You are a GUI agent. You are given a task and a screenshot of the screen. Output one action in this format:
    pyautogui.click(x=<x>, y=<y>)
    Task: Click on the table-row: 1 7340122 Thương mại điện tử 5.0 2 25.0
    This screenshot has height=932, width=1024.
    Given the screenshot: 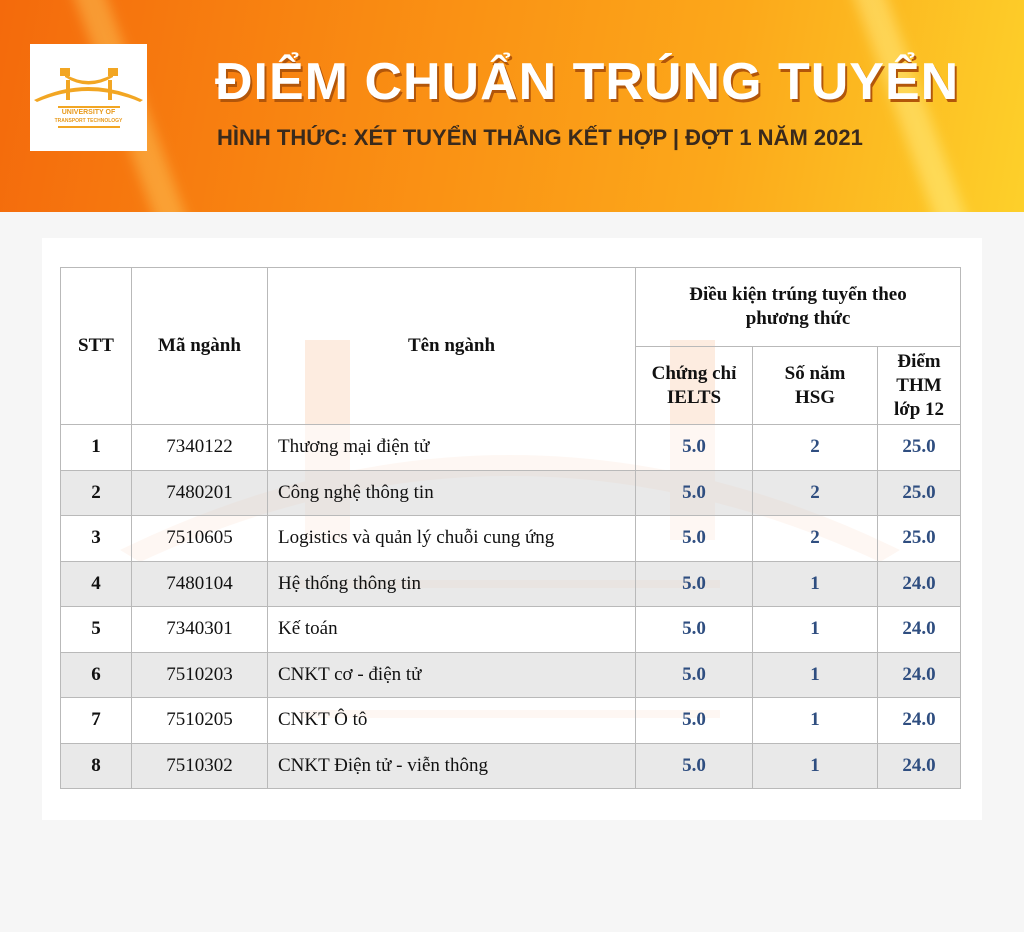 What is the action you would take?
    pyautogui.click(x=510, y=447)
    